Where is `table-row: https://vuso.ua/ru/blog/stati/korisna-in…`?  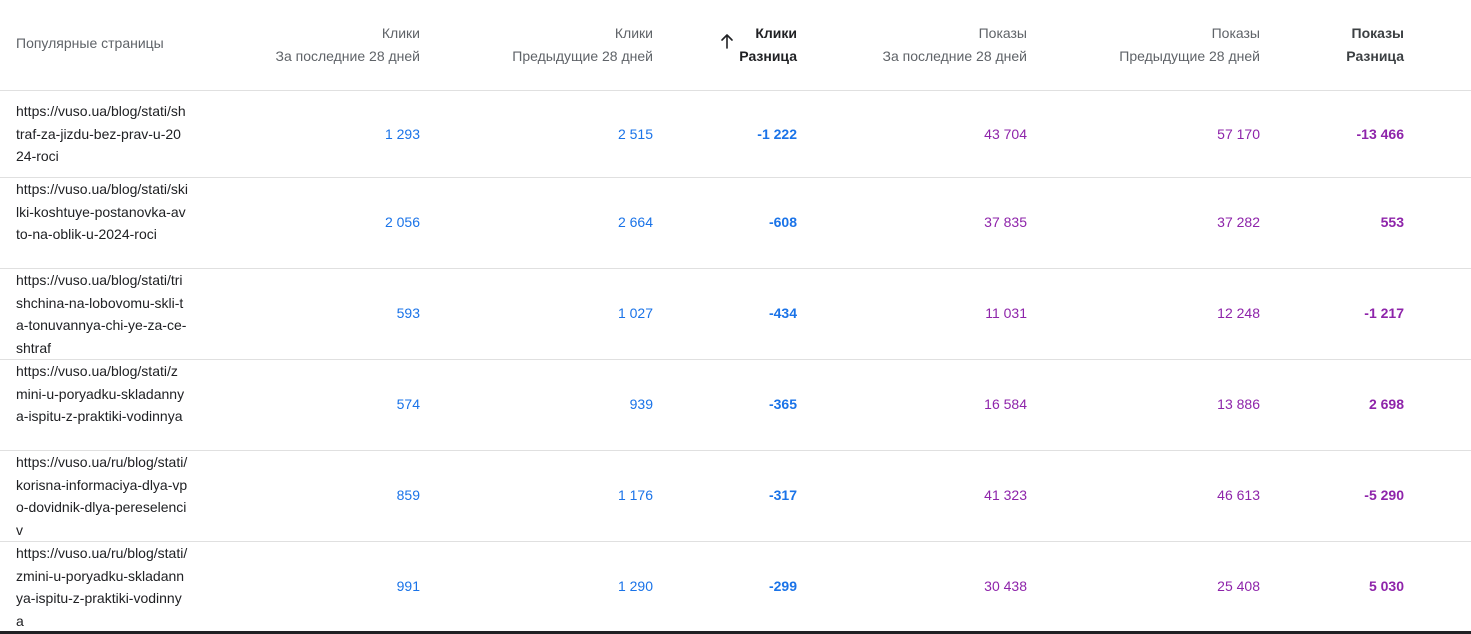 table-row: https://vuso.ua/ru/blog/stati/korisna-in… is located at coordinates (735, 496).